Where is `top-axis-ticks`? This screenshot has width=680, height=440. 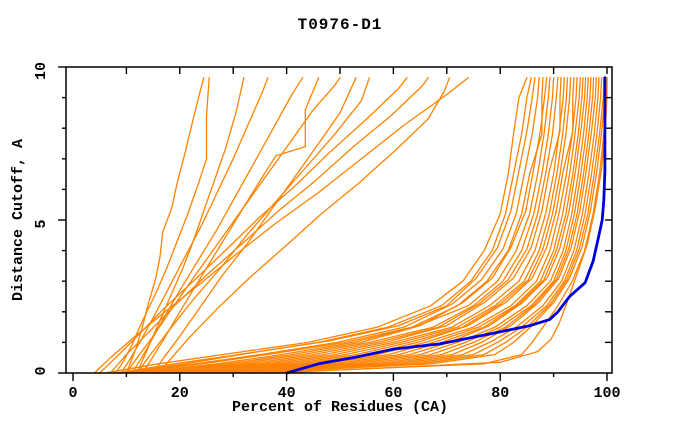
top-axis-ticks is located at coordinates (366, 70).